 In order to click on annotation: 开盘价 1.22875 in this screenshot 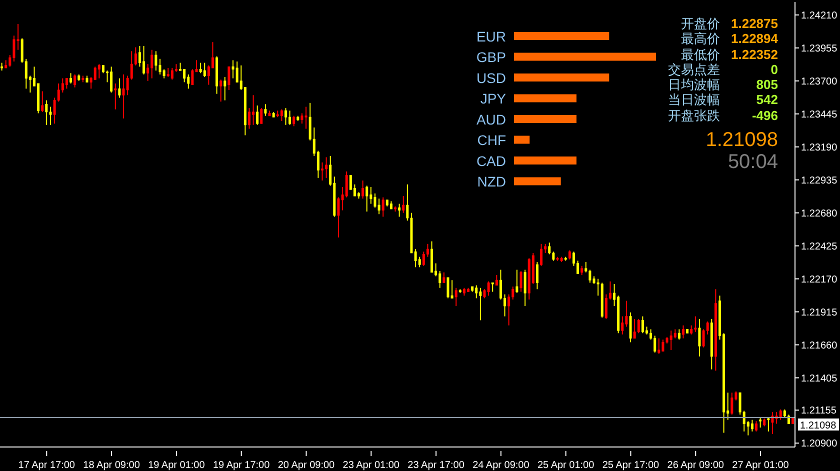, I will do `click(729, 24)`.